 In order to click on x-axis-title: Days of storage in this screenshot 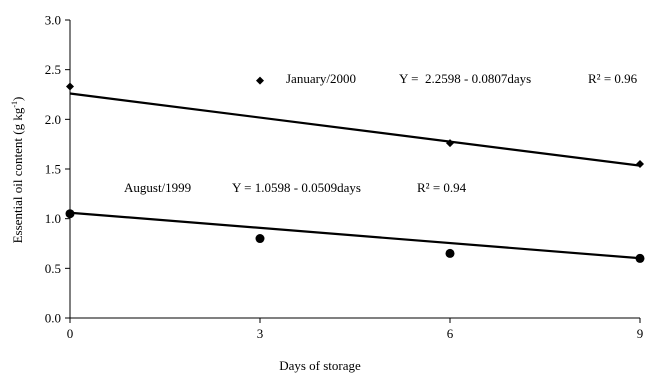, I will do `click(320, 365)`.